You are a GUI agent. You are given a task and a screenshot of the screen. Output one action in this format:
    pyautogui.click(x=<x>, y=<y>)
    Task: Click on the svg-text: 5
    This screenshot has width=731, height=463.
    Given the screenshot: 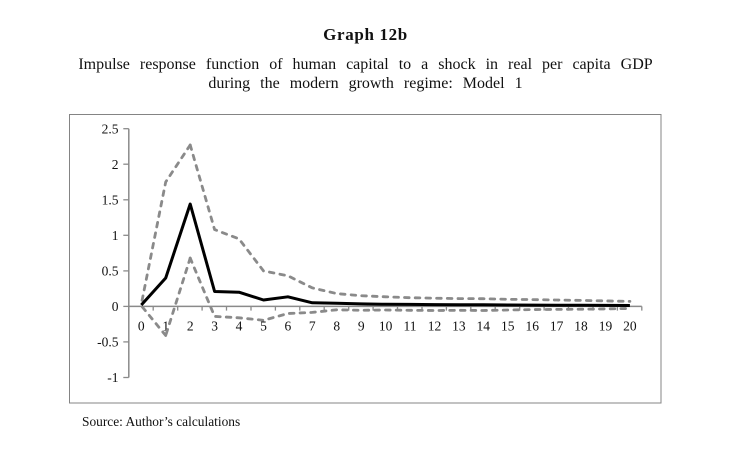 What is the action you would take?
    pyautogui.click(x=263, y=326)
    